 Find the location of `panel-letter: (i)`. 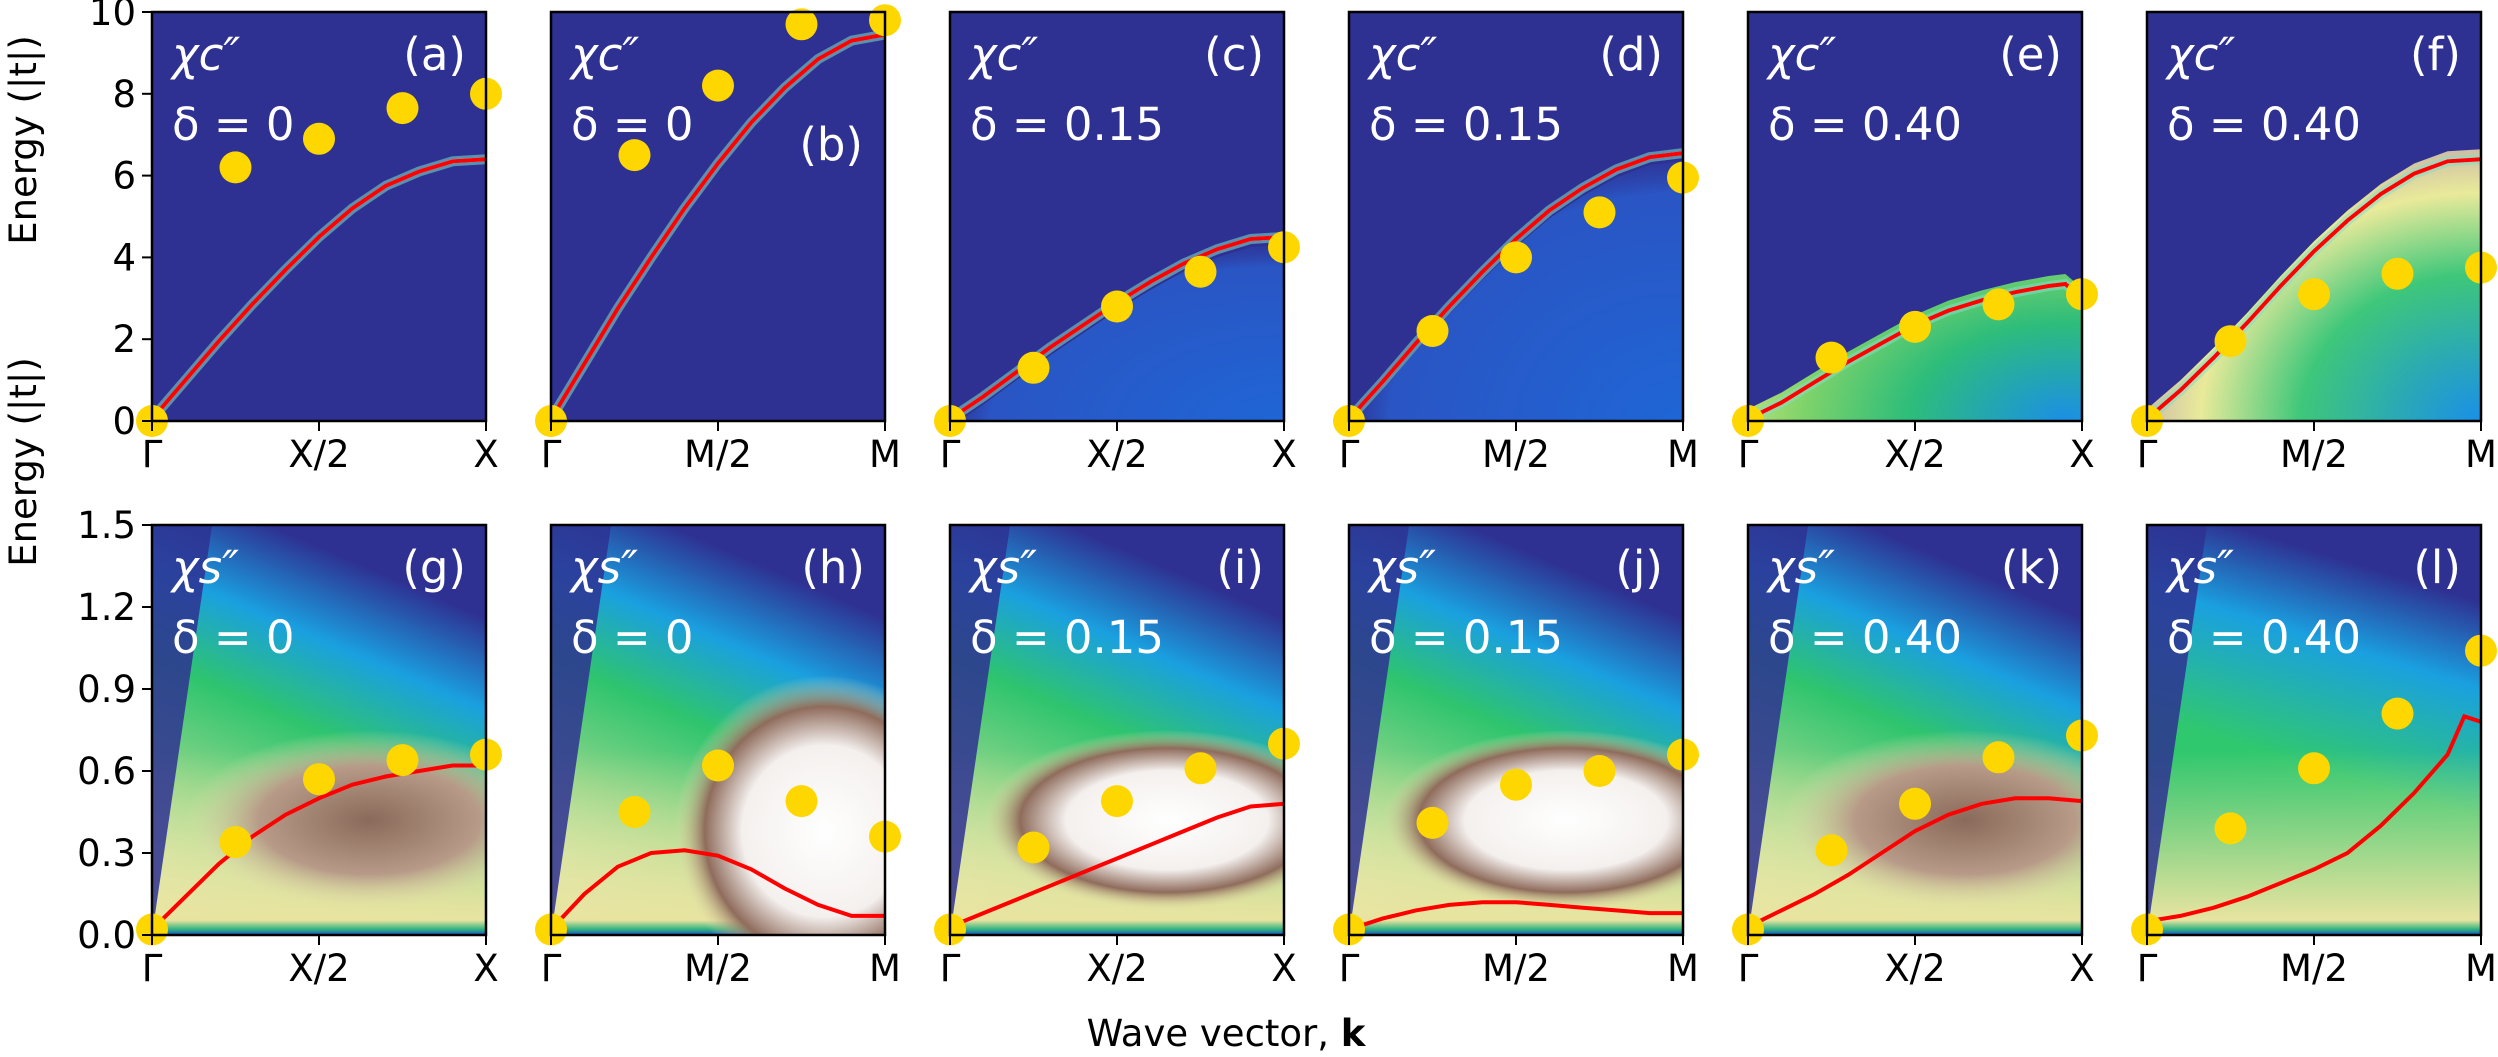

panel-letter: (i) is located at coordinates (1240, 567).